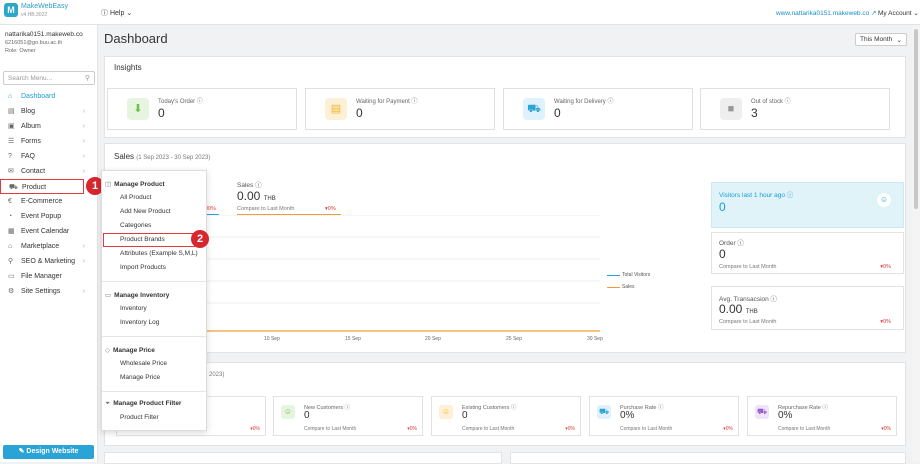  Describe the element at coordinates (143, 363) in the screenshot. I see `submenu-item-wholesale-price: Wholesale Price` at that location.